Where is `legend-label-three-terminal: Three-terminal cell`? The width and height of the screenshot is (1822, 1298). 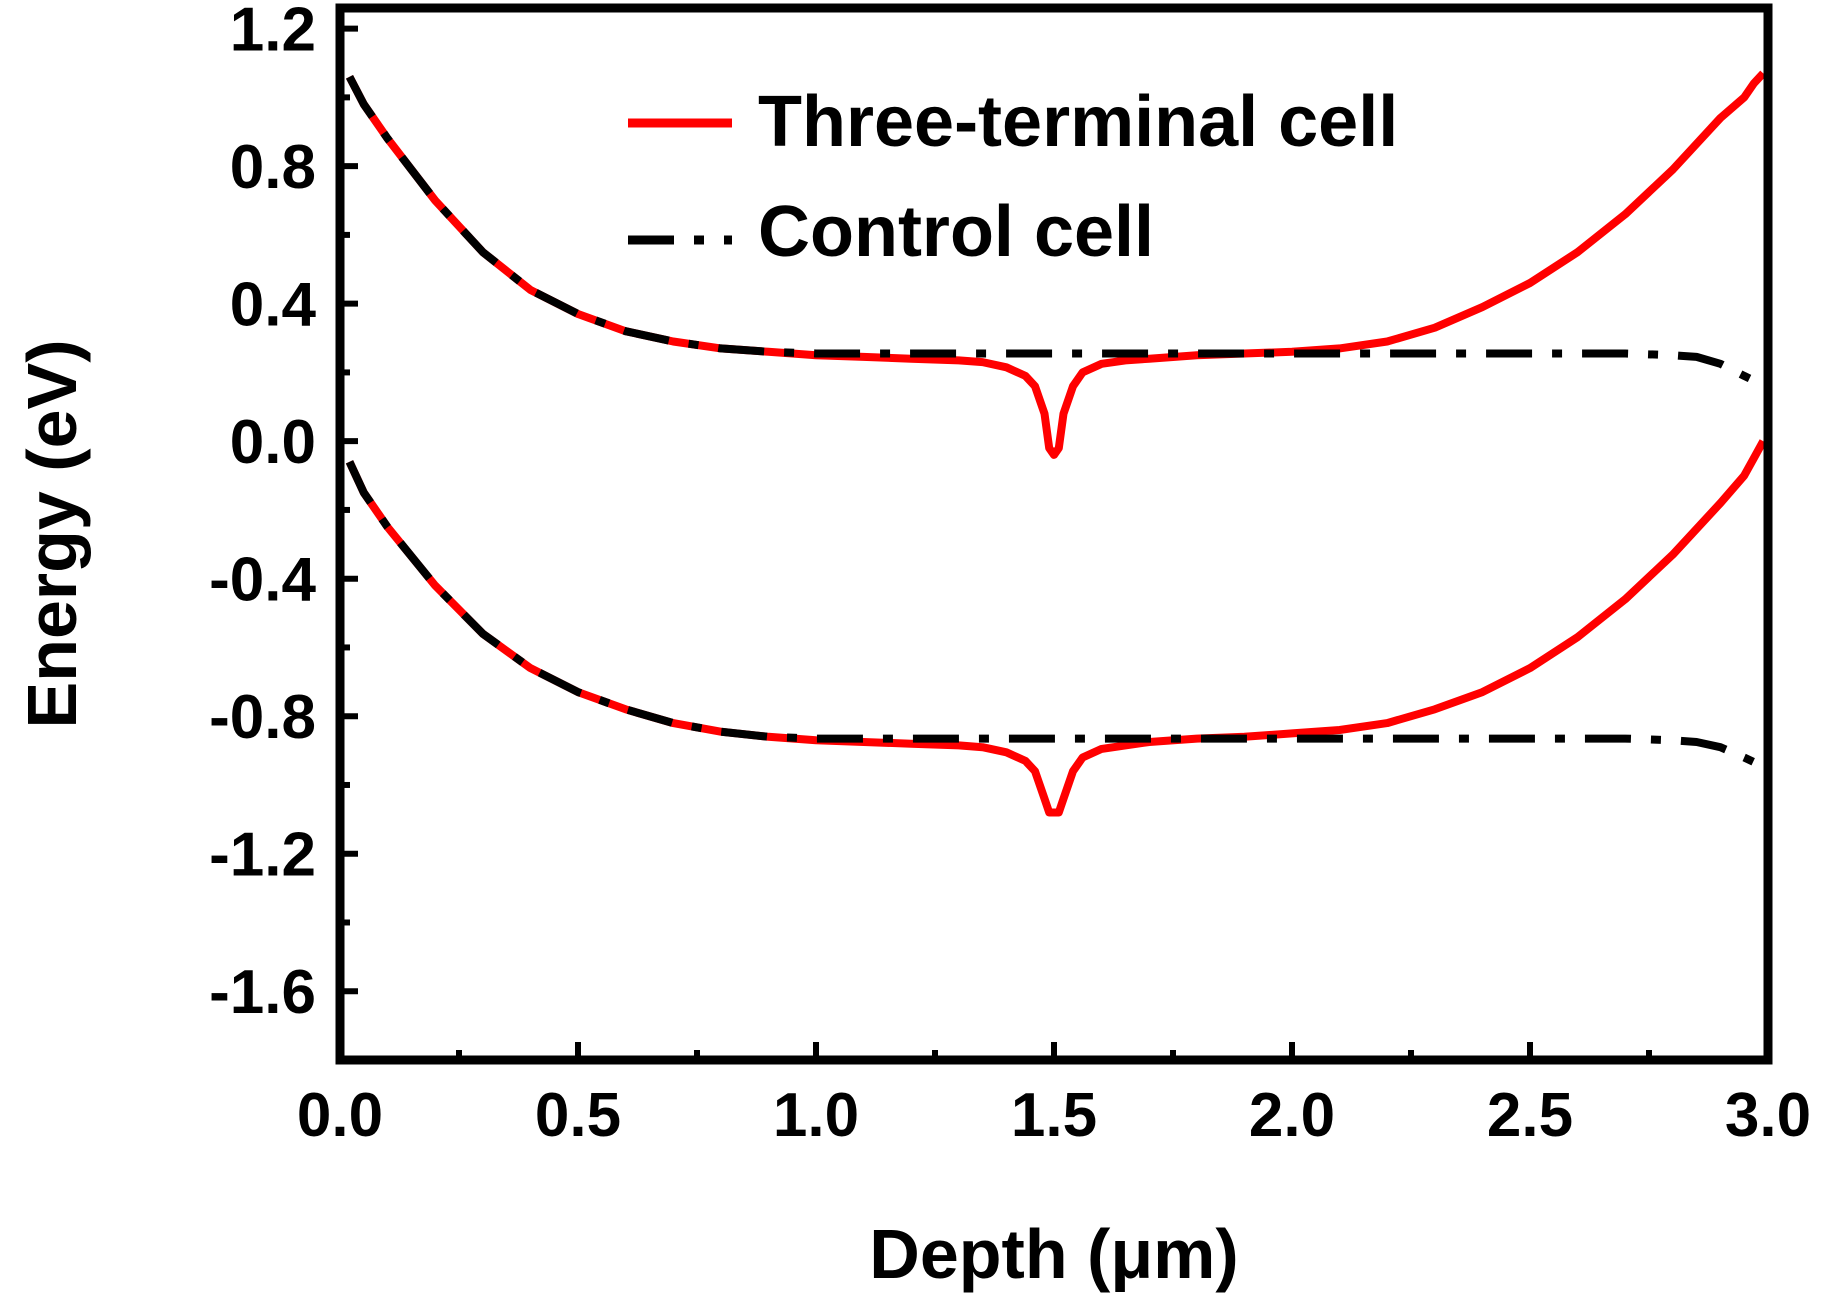 legend-label-three-terminal: Three-terminal cell is located at coordinates (1078, 122).